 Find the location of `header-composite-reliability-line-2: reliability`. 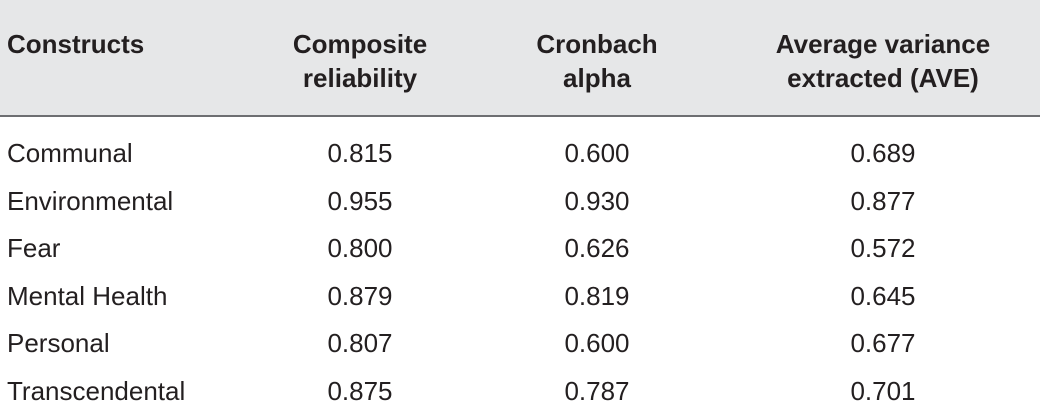

header-composite-reliability-line-2: reliability is located at coordinates (360, 78).